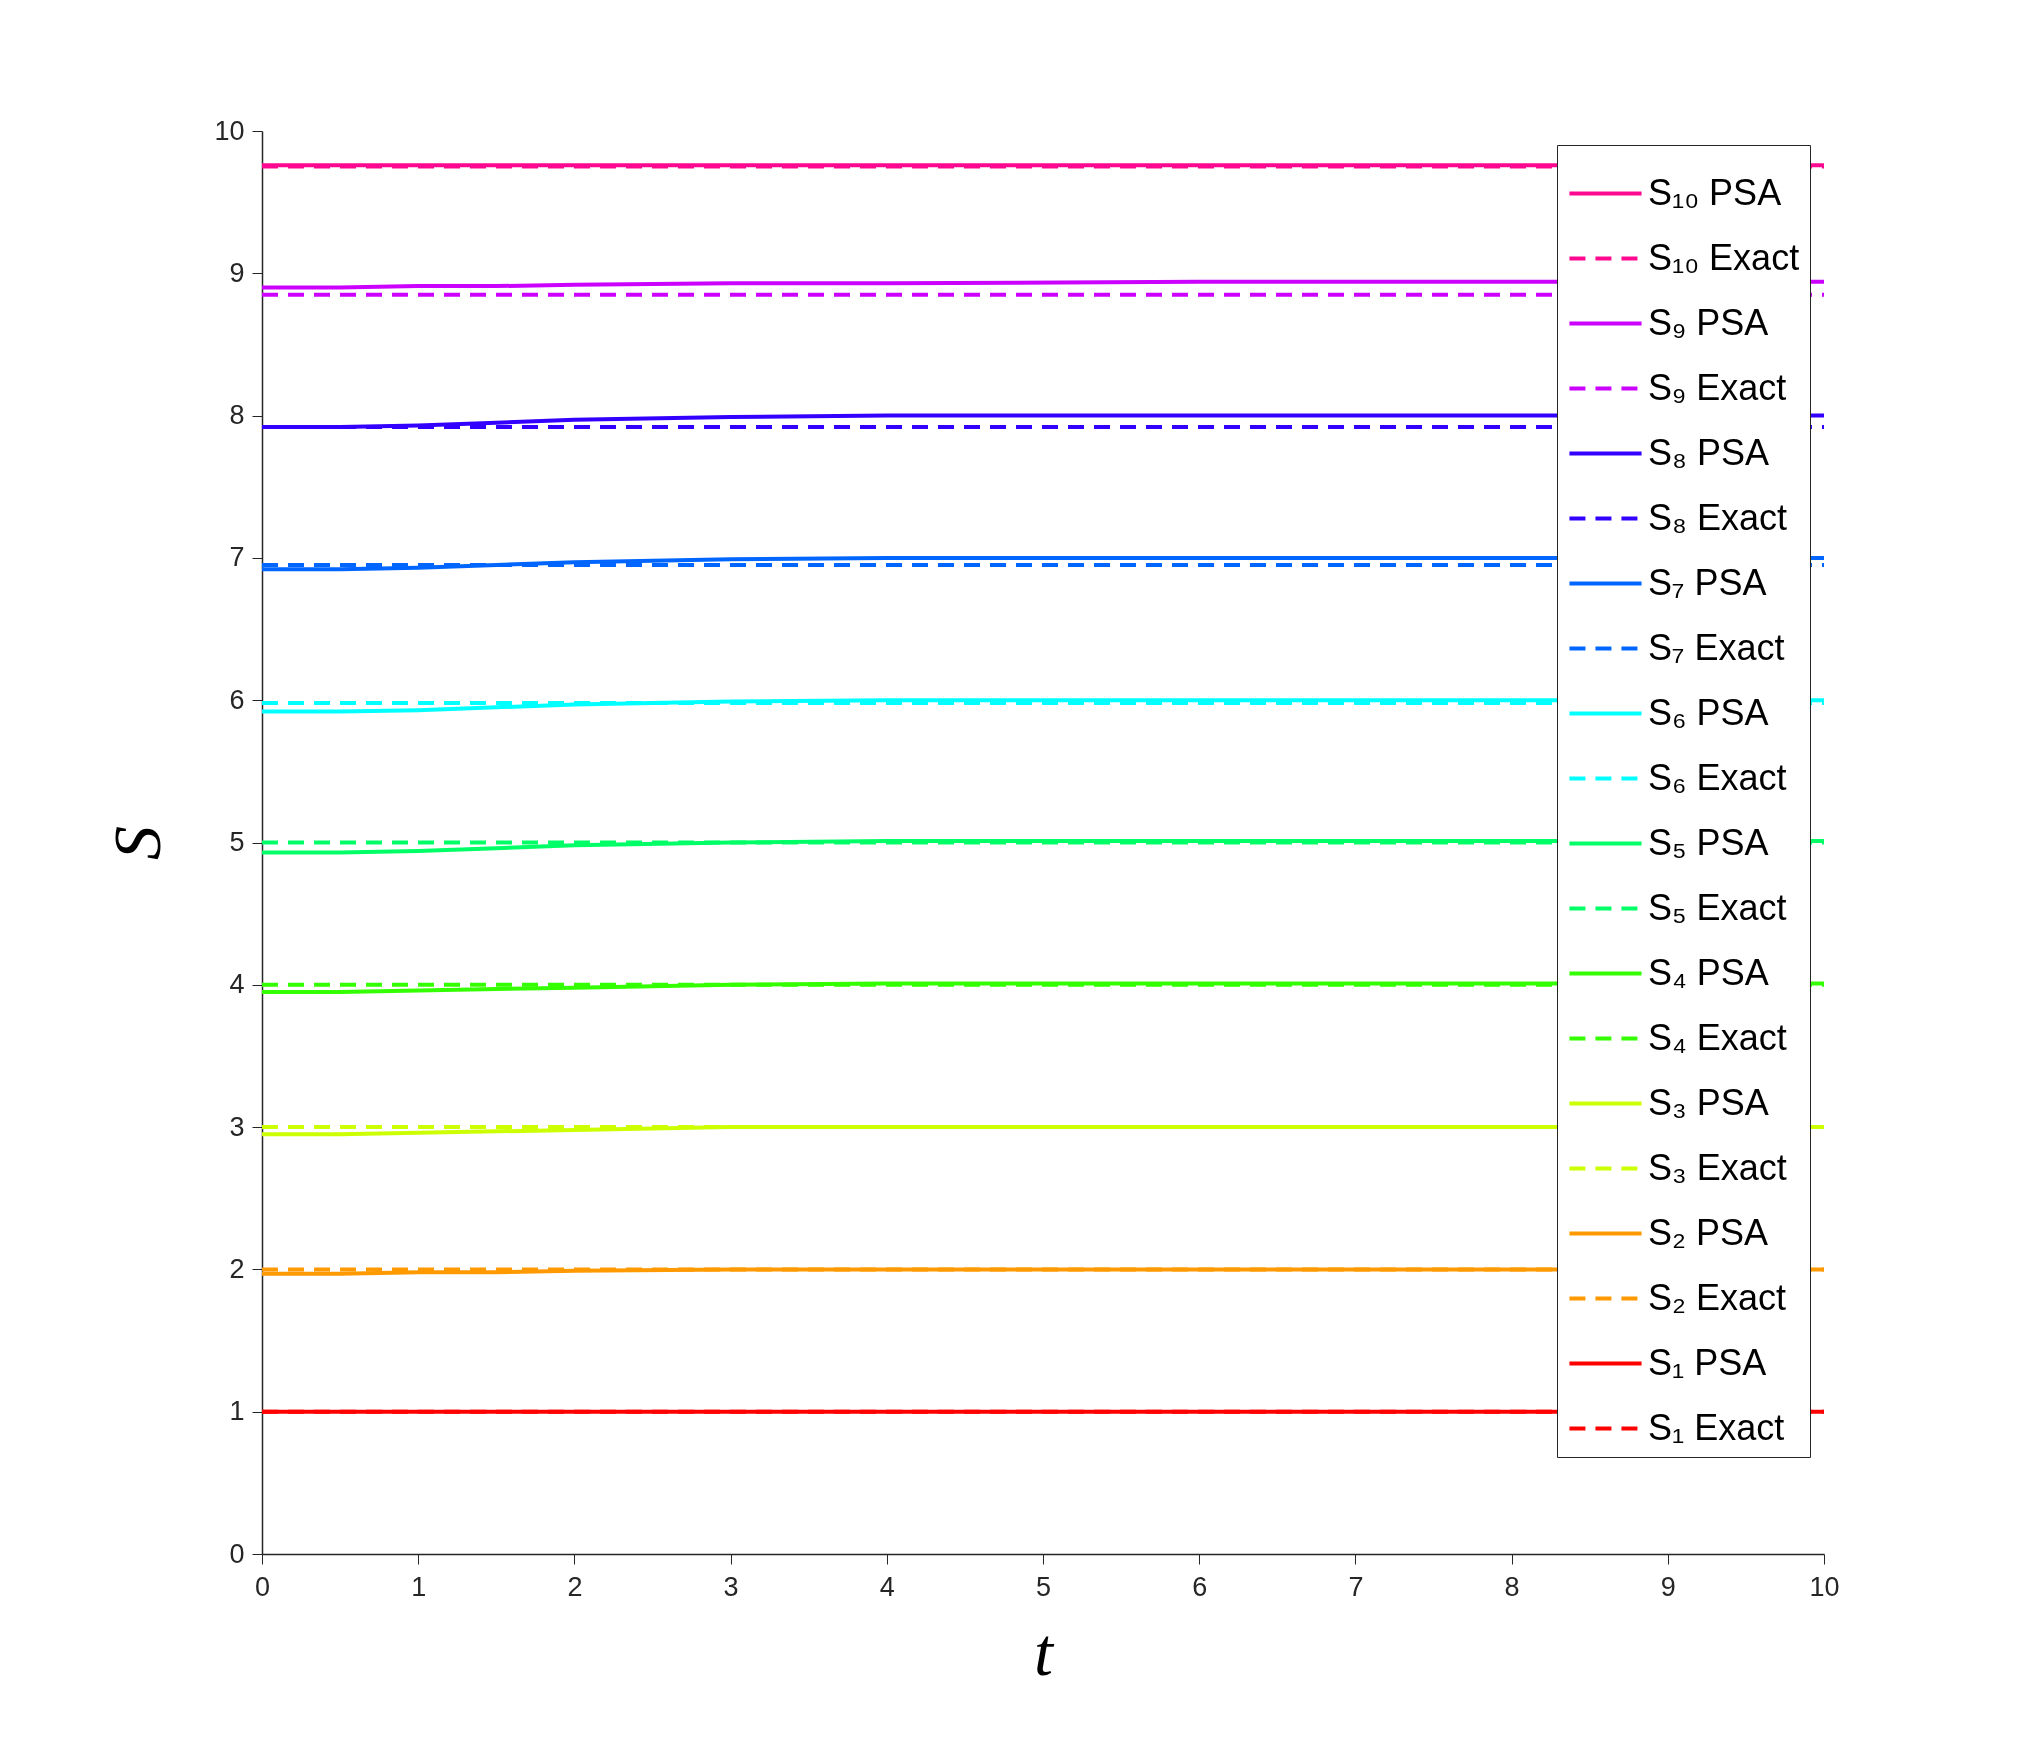 The image size is (2017, 1746). I want to click on legend-label: S₃ PSA, so click(1708, 1102).